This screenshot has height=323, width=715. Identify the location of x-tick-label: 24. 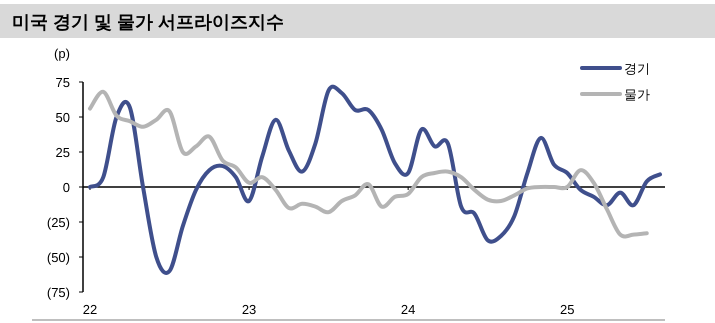
(408, 309).